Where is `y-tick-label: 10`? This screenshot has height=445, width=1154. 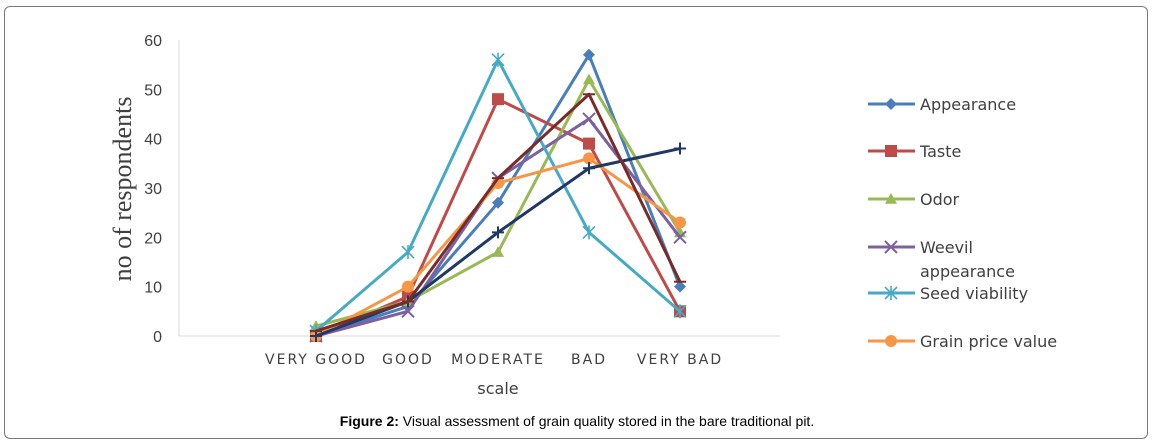
y-tick-label: 10 is located at coordinates (153, 288).